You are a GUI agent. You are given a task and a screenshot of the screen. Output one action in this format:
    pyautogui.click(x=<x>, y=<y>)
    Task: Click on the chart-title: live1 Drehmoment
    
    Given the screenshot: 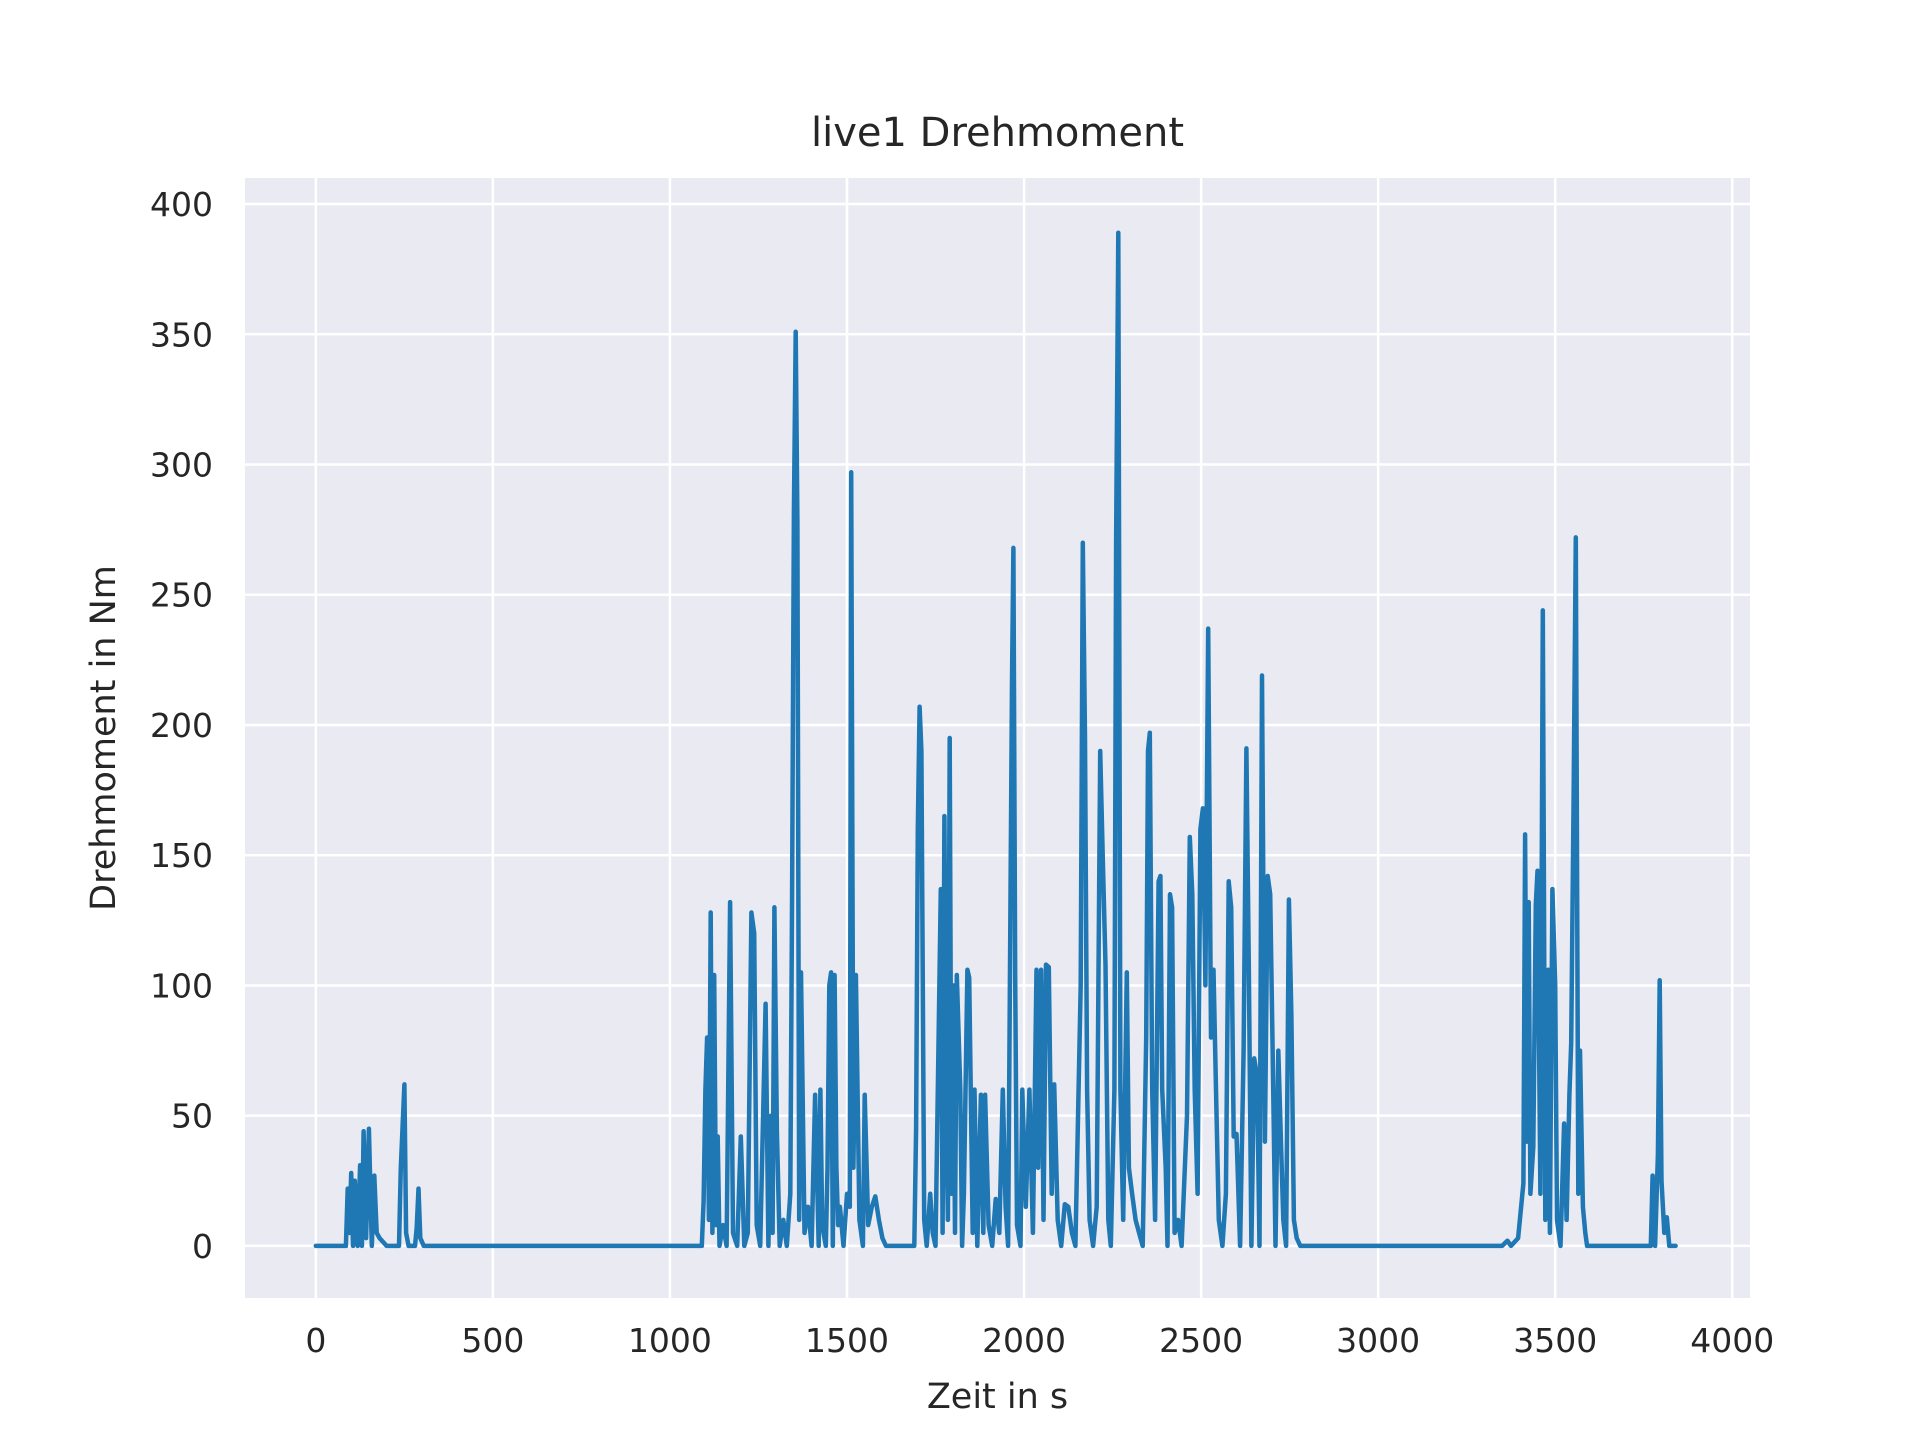 What is the action you would take?
    pyautogui.click(x=997, y=133)
    